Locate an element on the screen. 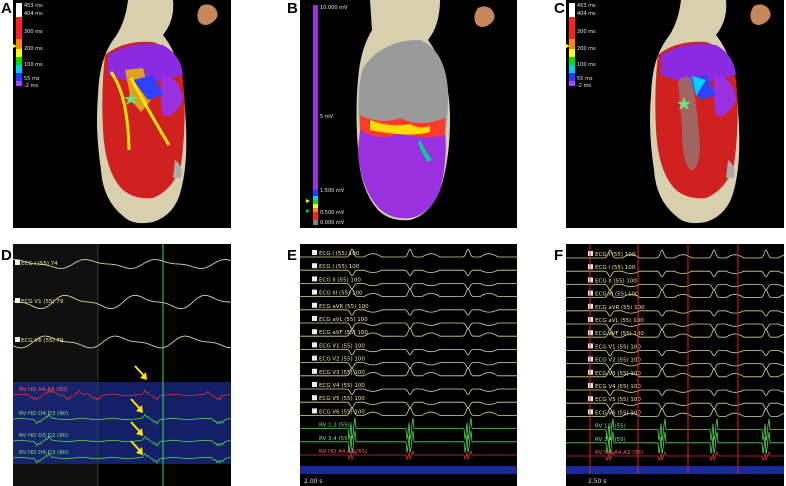 Image resolution: width=786 pixels, height=486 pixels. channel-label: ECG V4 (55) 100 is located at coordinates (618, 387).